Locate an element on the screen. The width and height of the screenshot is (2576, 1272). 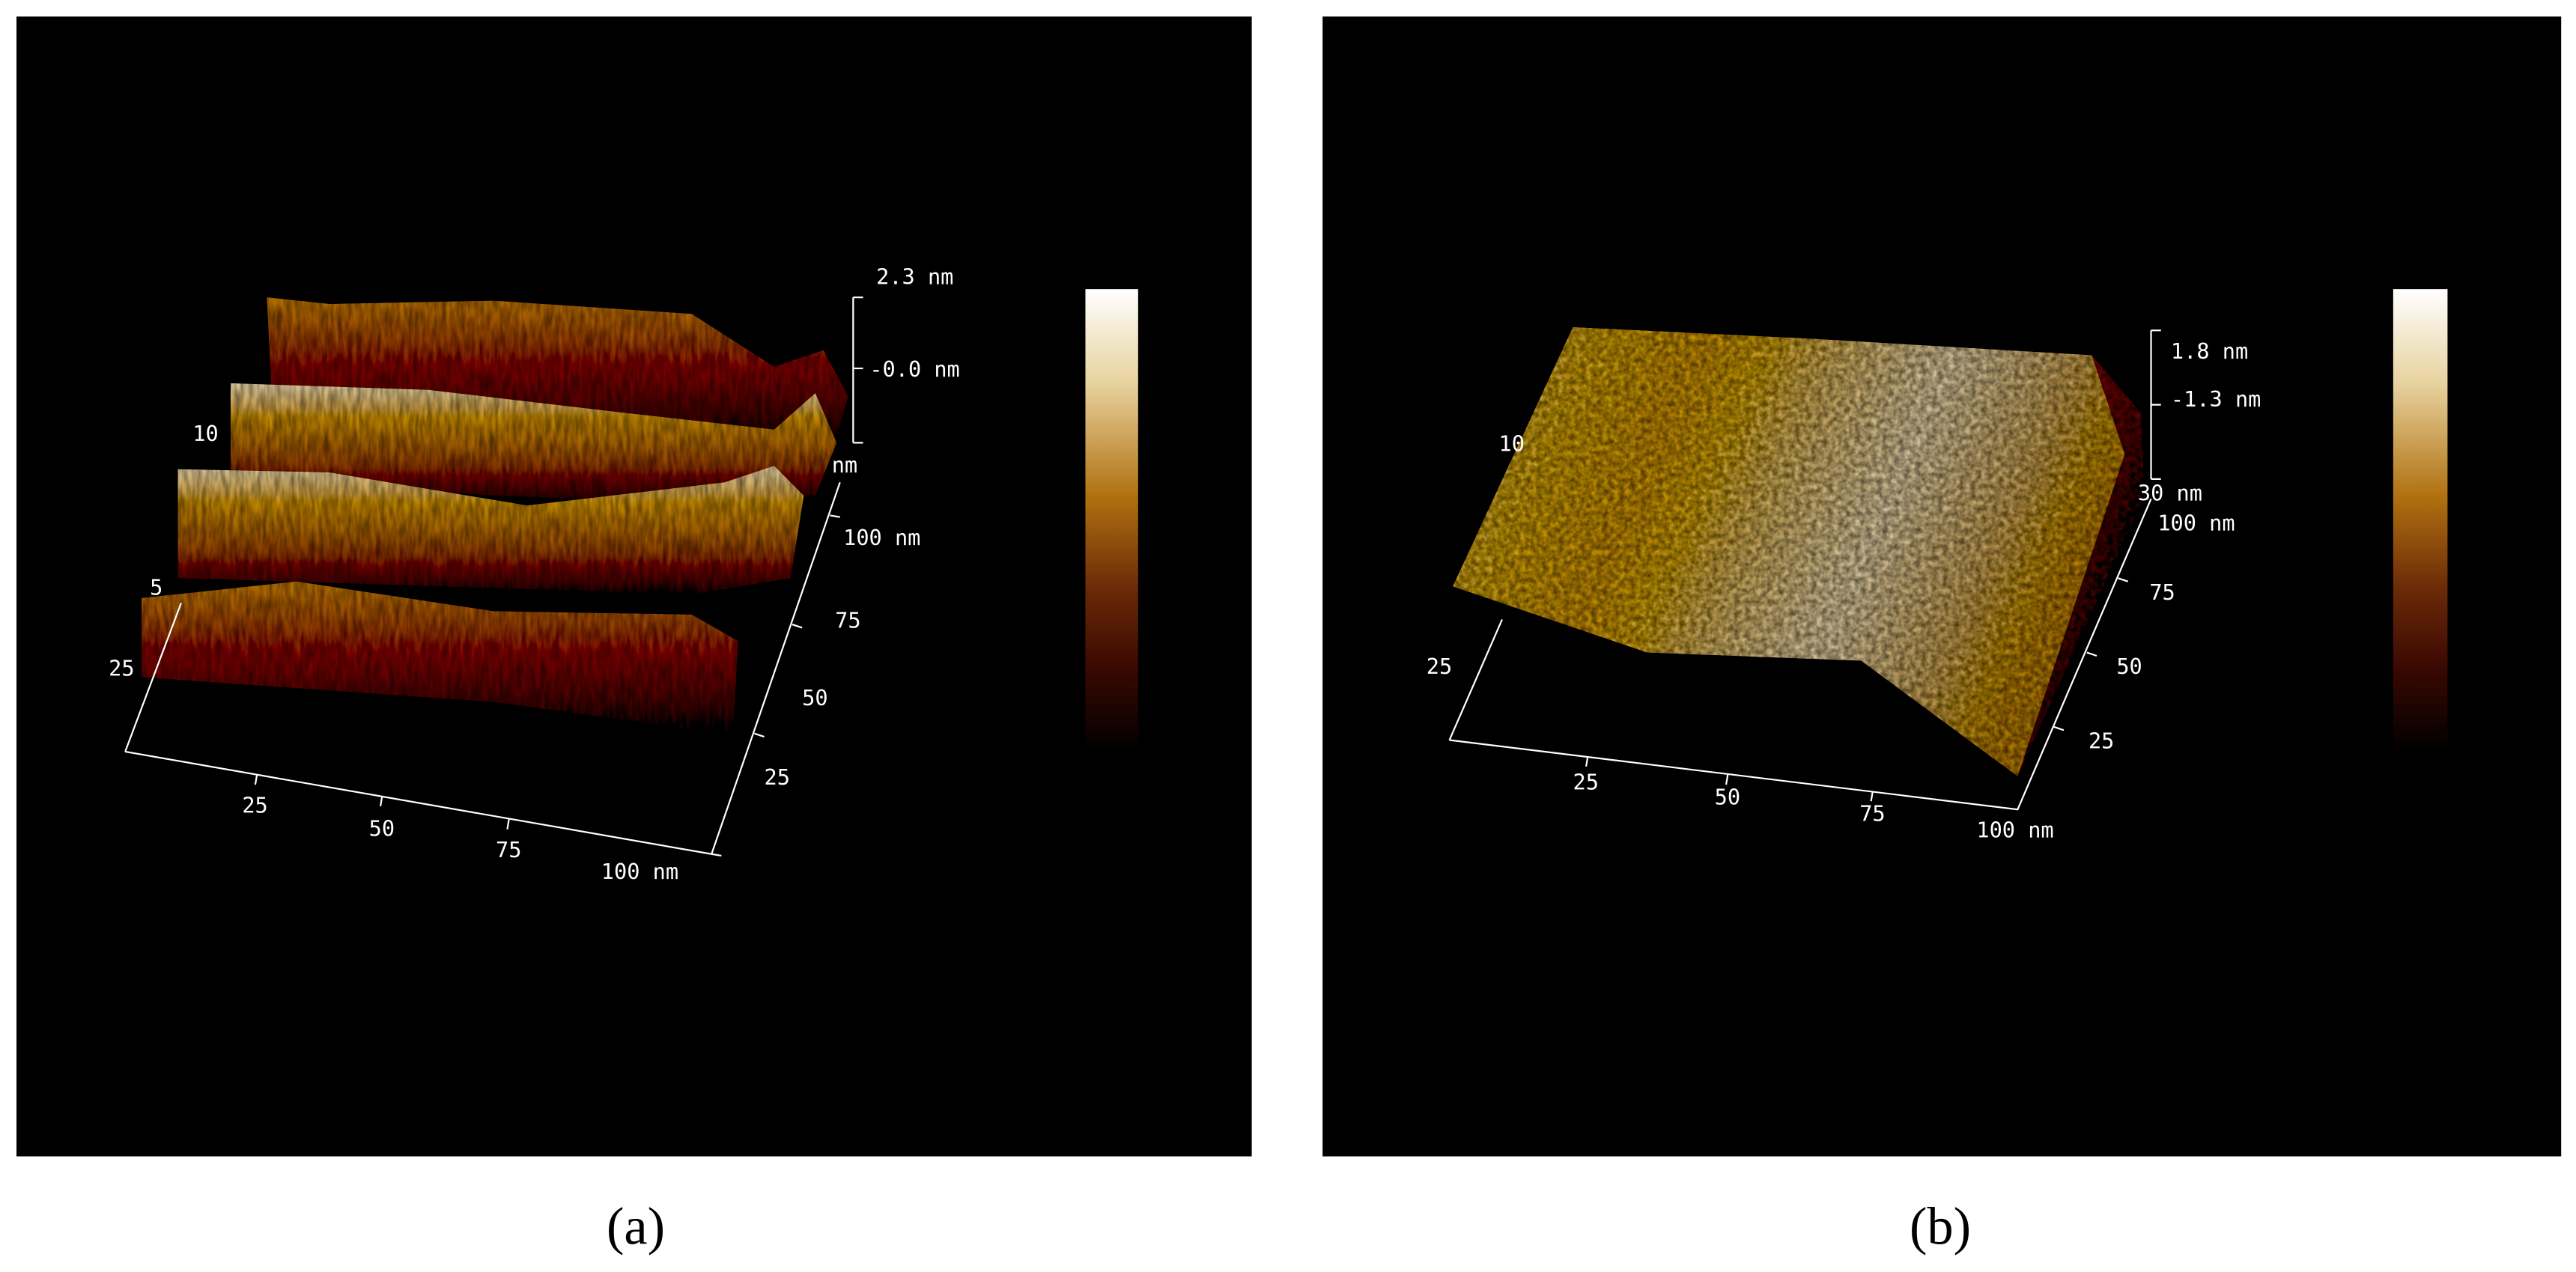
axes-b is located at coordinates (1804, 570).